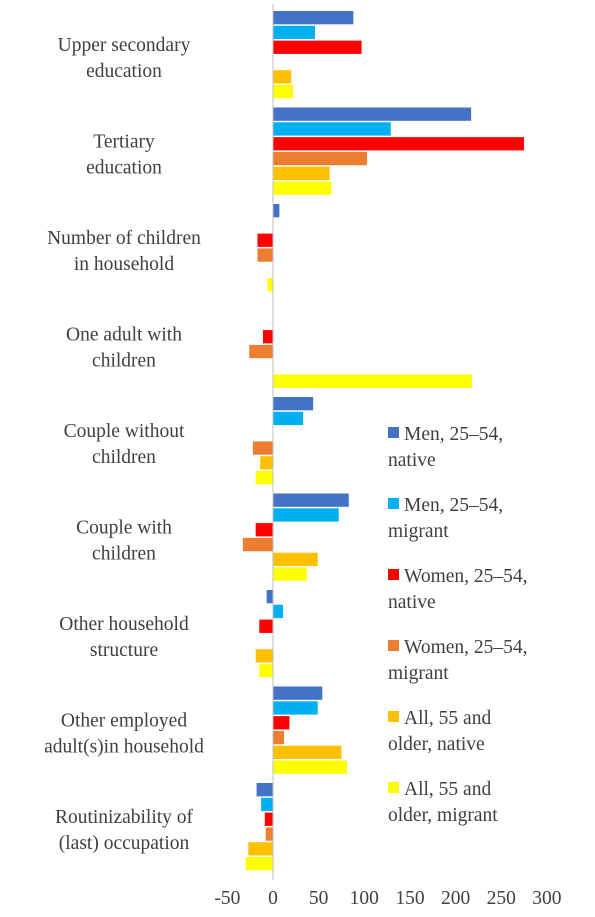  Describe the element at coordinates (124, 348) in the screenshot. I see `category-label: One adult with children` at that location.